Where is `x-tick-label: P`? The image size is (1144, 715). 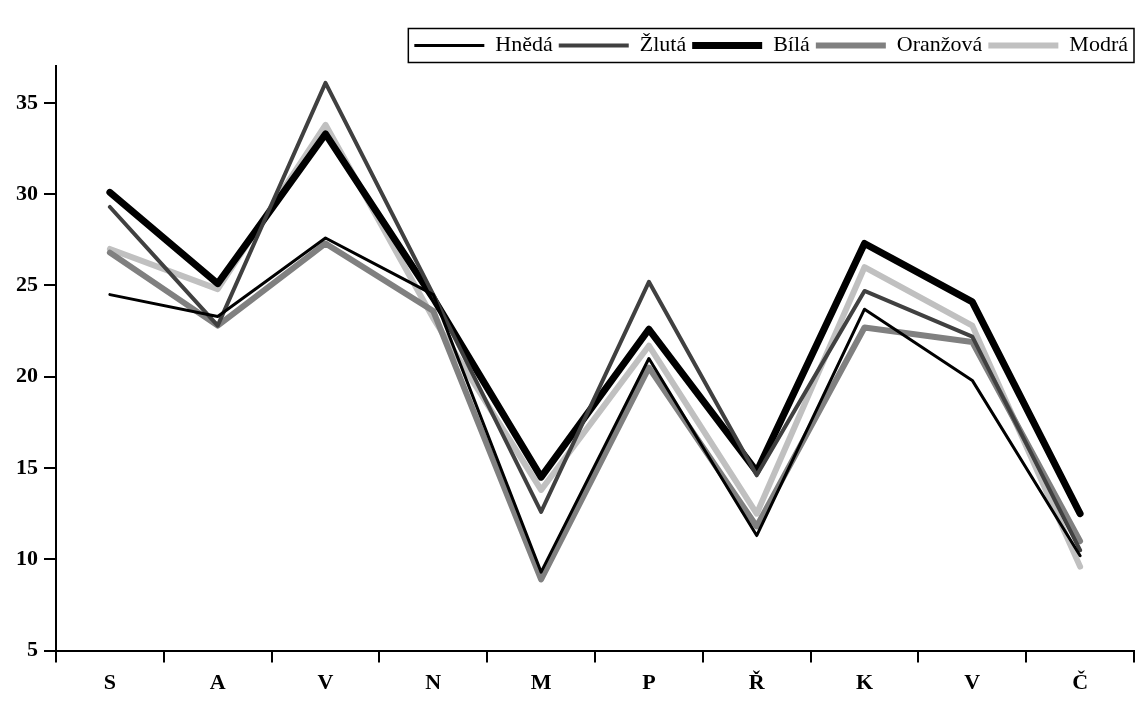 x-tick-label: P is located at coordinates (649, 682).